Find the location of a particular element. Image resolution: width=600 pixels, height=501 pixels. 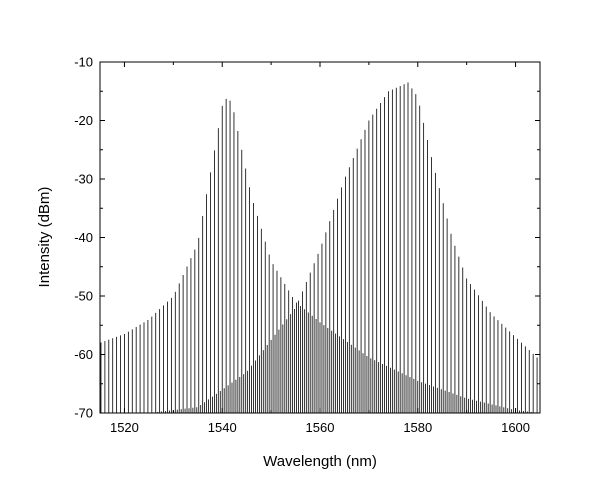

y-axis-title: Intensity (dBm) is located at coordinates (44, 237).